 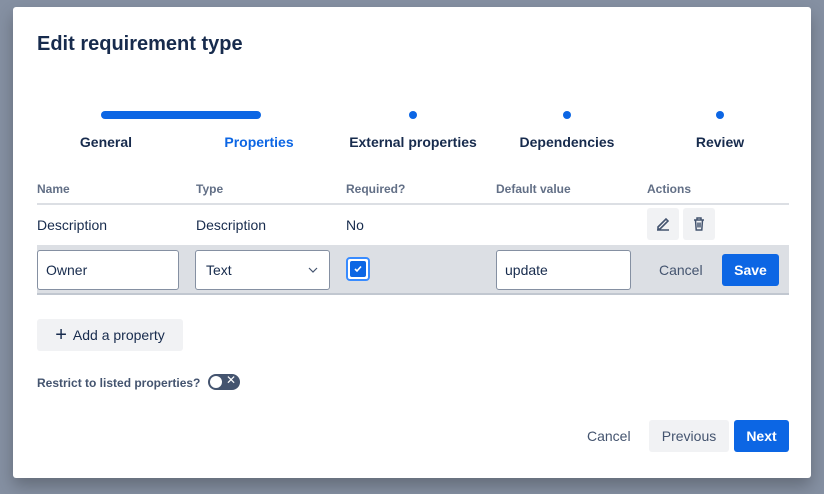 I want to click on default-value-input: update, so click(x=563, y=270).